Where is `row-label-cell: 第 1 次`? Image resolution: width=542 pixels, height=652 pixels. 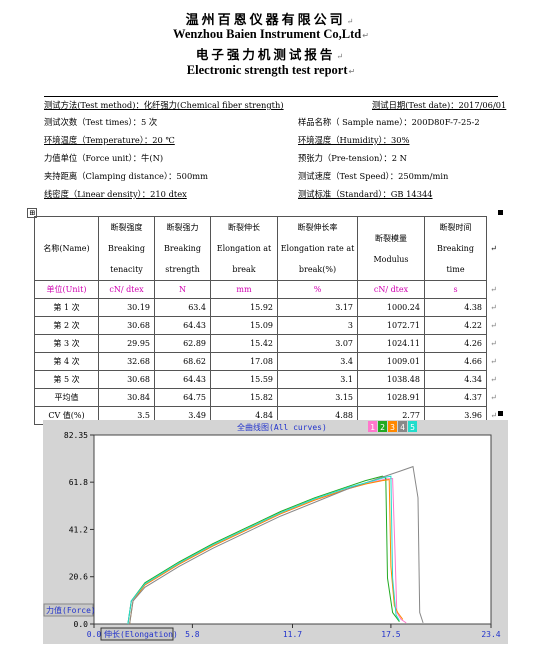
row-label-cell: 第 1 次 is located at coordinates (66, 307).